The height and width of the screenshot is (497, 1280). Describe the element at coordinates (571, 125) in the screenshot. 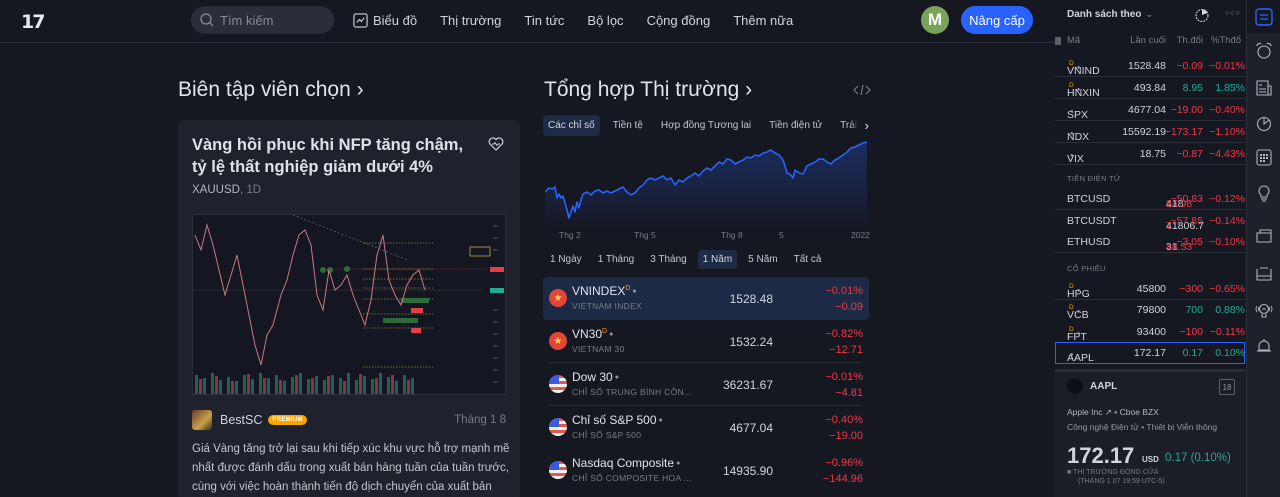

I see `tab-indices: Các chỉ số` at that location.